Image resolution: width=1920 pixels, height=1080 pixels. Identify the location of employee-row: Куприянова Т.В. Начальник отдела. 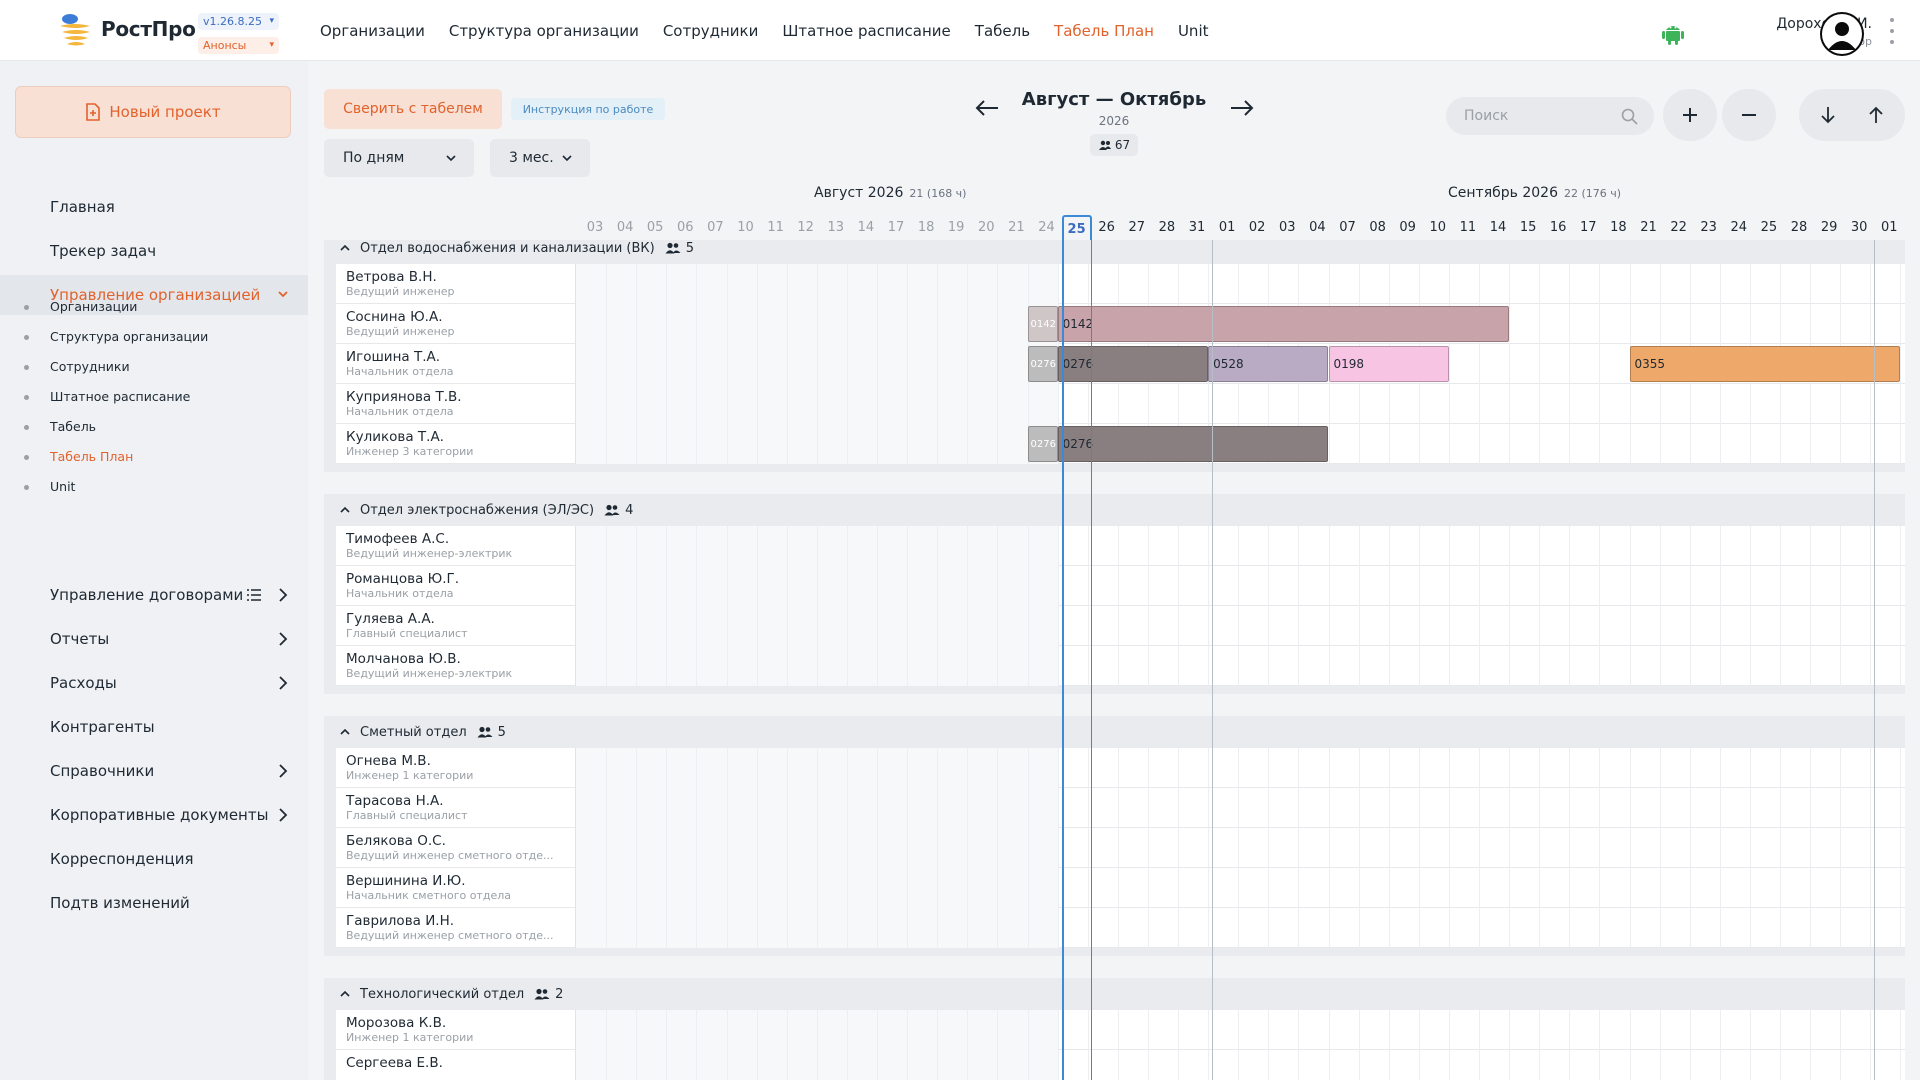
(1120, 404).